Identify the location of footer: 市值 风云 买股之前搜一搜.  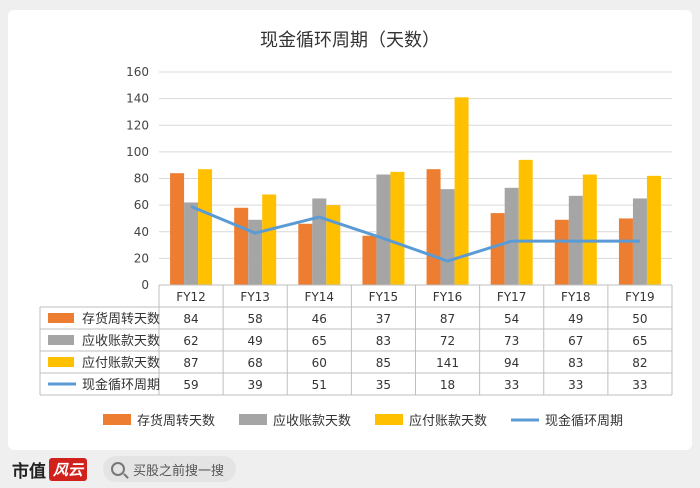
(350, 469).